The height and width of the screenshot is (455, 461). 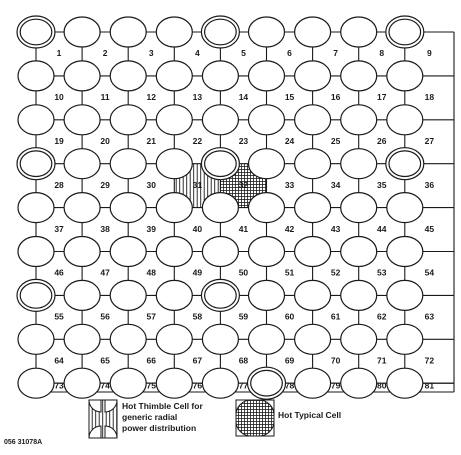 I want to click on legend-thimble-swatch, so click(x=103, y=419).